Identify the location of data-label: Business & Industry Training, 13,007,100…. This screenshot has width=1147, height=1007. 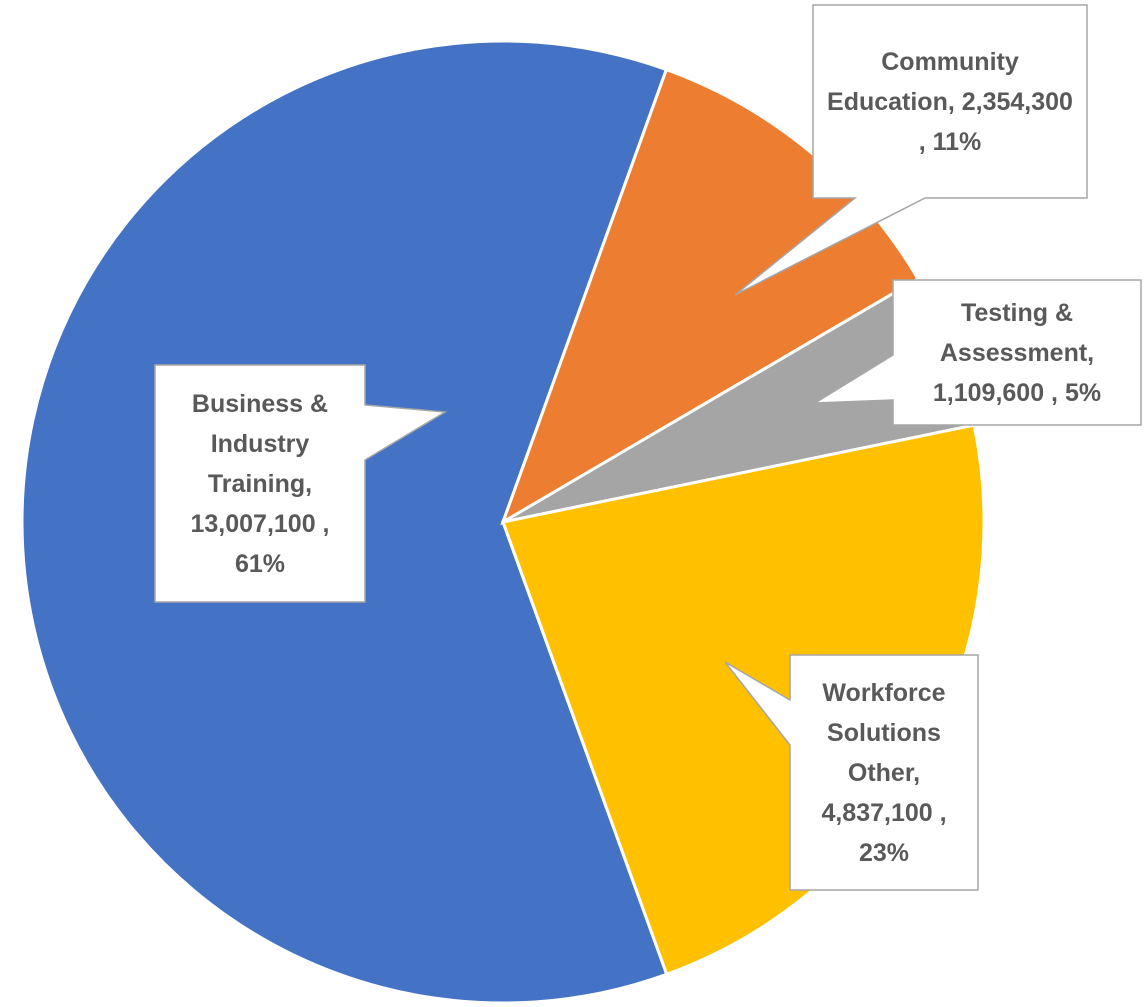
(260, 483).